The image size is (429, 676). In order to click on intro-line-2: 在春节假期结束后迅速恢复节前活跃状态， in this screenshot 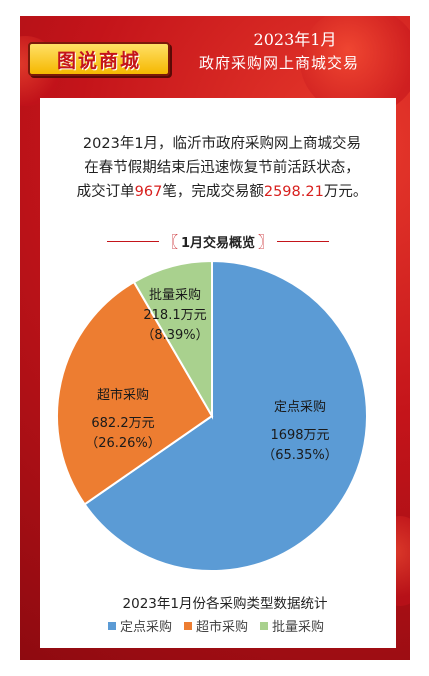, I will do `click(222, 168)`.